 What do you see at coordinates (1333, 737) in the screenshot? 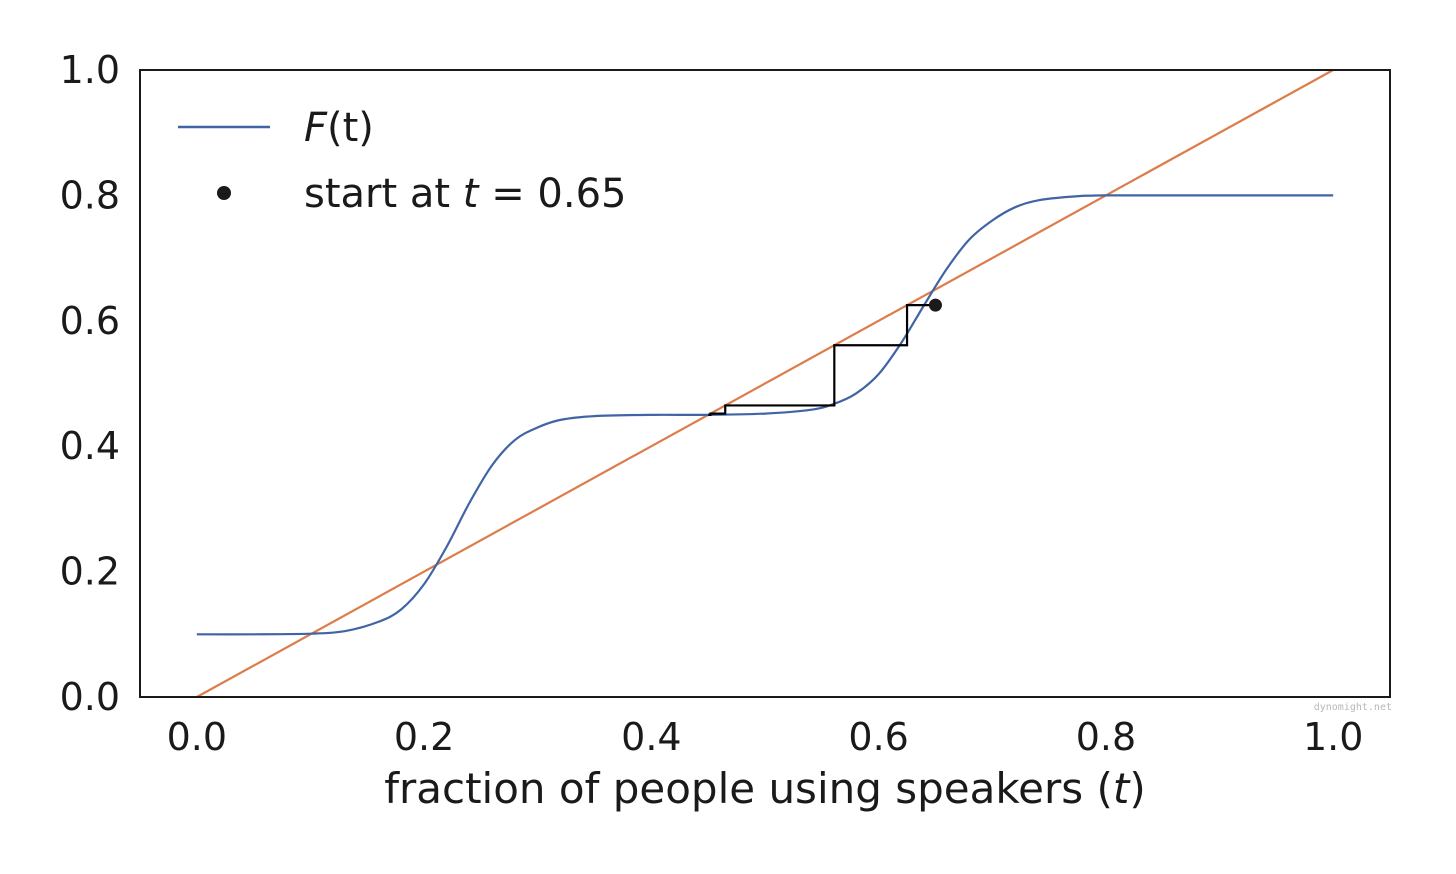
I see `x-tick-label: 1.0` at bounding box center [1333, 737].